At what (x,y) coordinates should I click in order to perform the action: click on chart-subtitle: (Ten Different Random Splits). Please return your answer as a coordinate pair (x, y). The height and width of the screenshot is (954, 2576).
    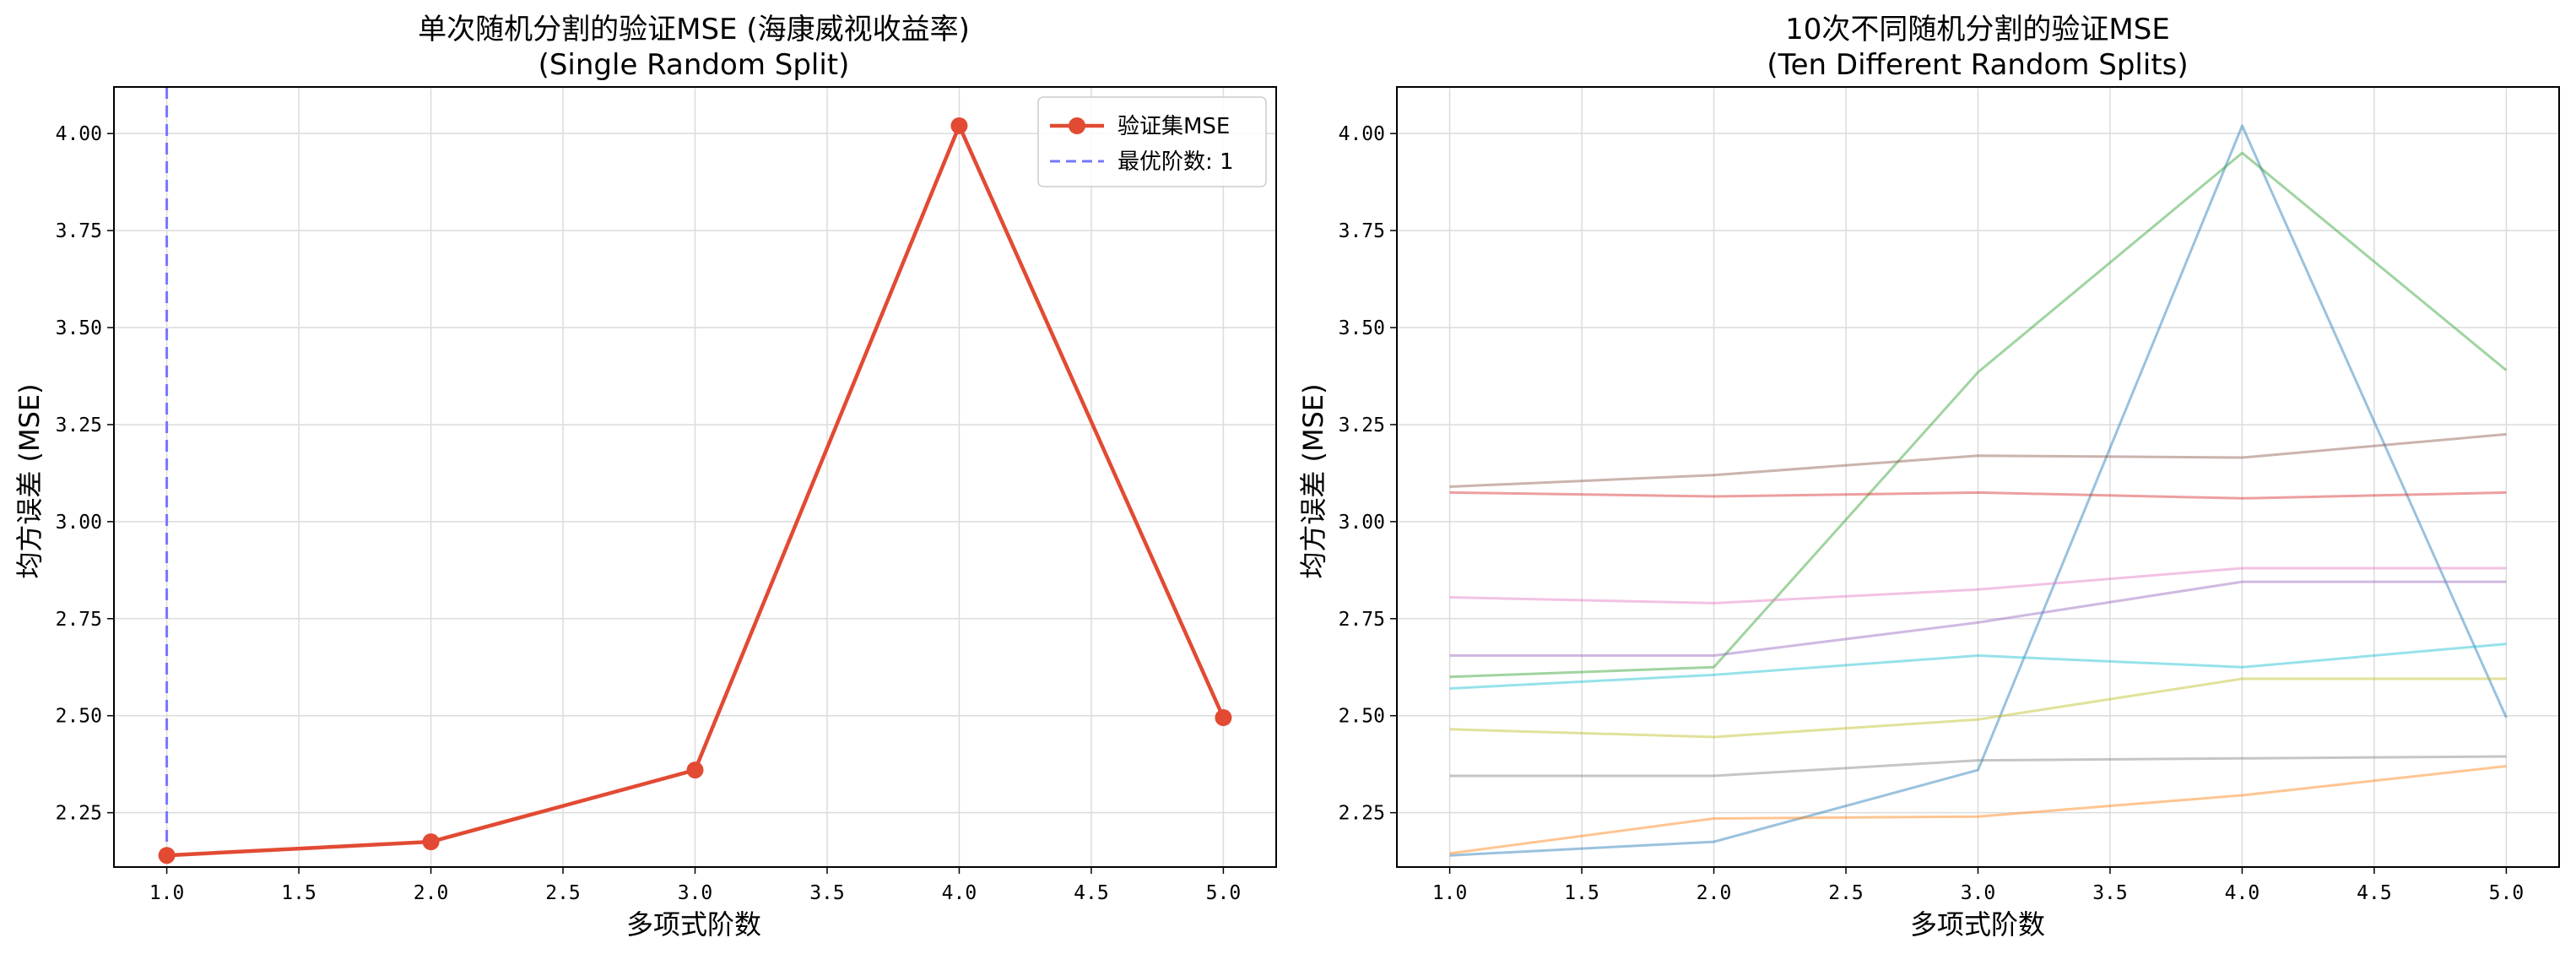
    Looking at the image, I should click on (1977, 65).